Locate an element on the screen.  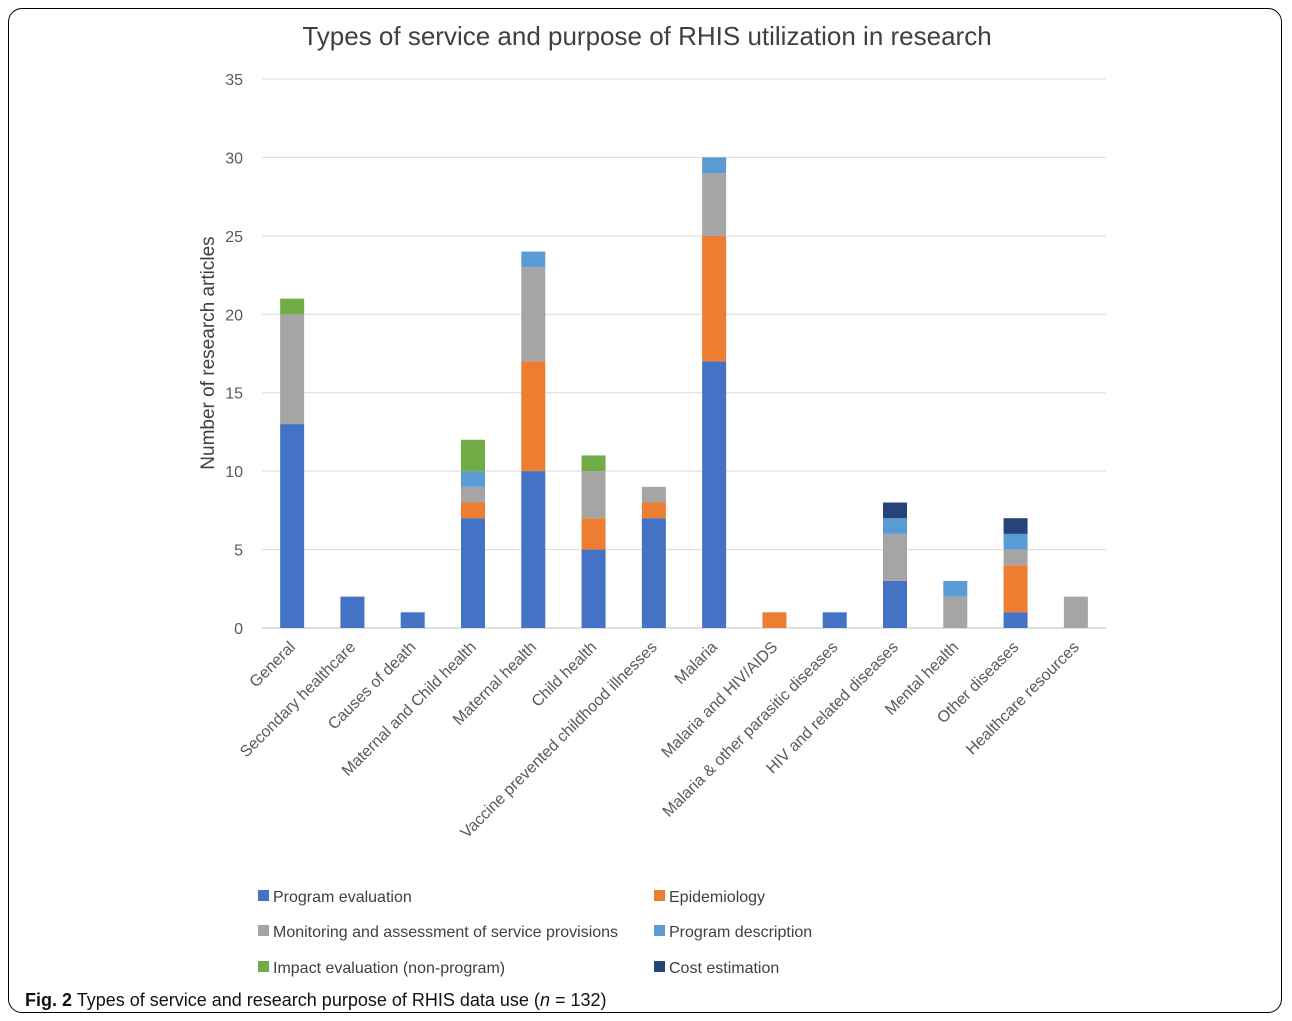
y-tick-label: 5 is located at coordinates (238, 551).